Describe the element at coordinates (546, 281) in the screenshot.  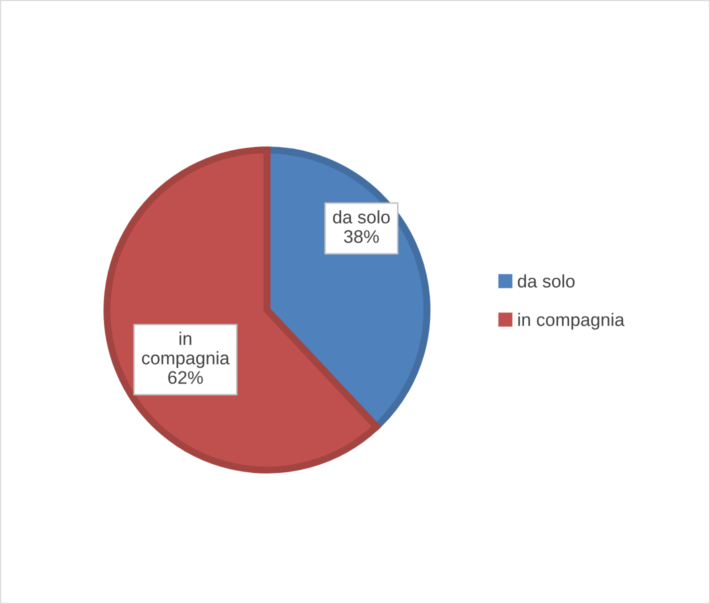
I see `legend-label: da solo` at that location.